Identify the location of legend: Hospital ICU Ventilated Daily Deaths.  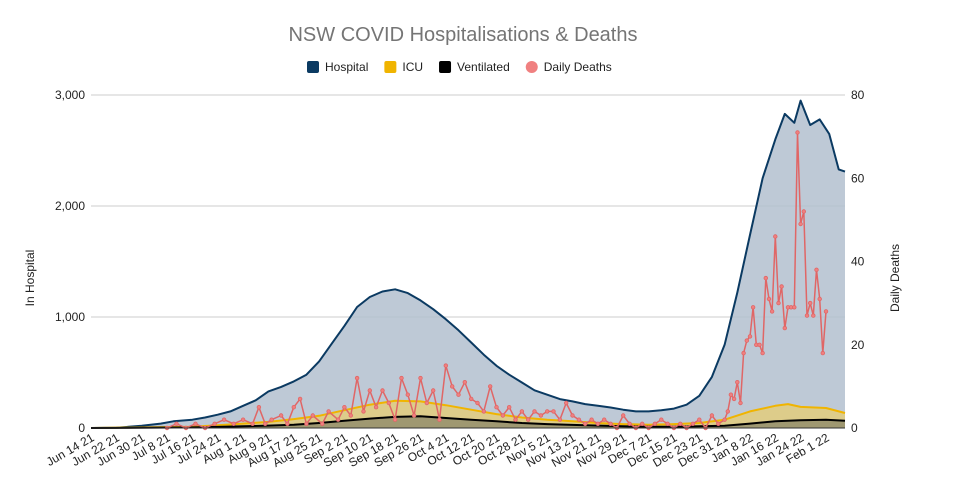
(459, 67).